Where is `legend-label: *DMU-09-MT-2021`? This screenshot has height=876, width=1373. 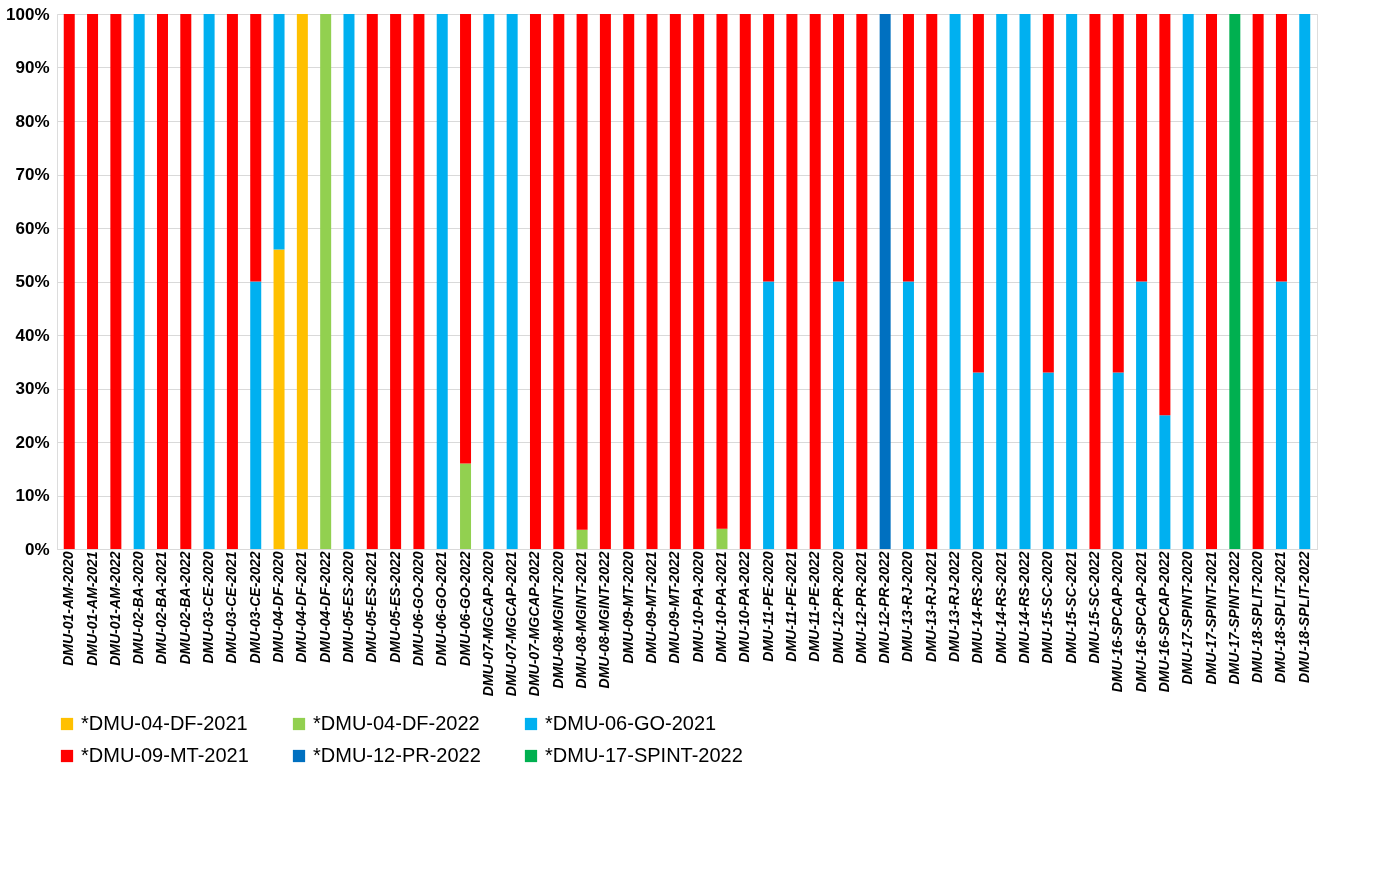
legend-label: *DMU-09-MT-2021 is located at coordinates (165, 755).